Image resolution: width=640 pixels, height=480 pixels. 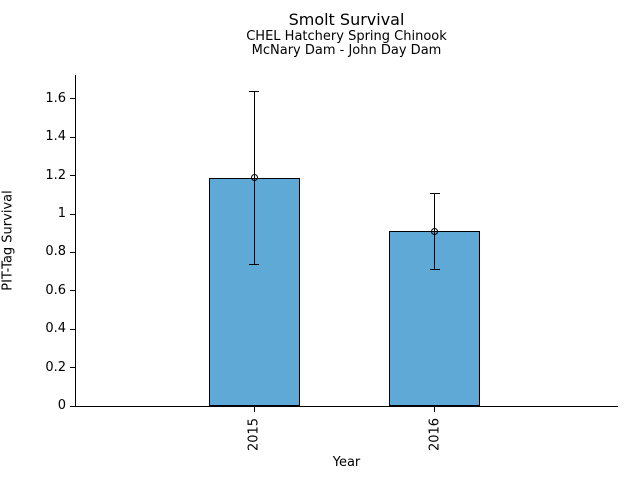 I want to click on chart-title: Smolt Survival, so click(x=346, y=19).